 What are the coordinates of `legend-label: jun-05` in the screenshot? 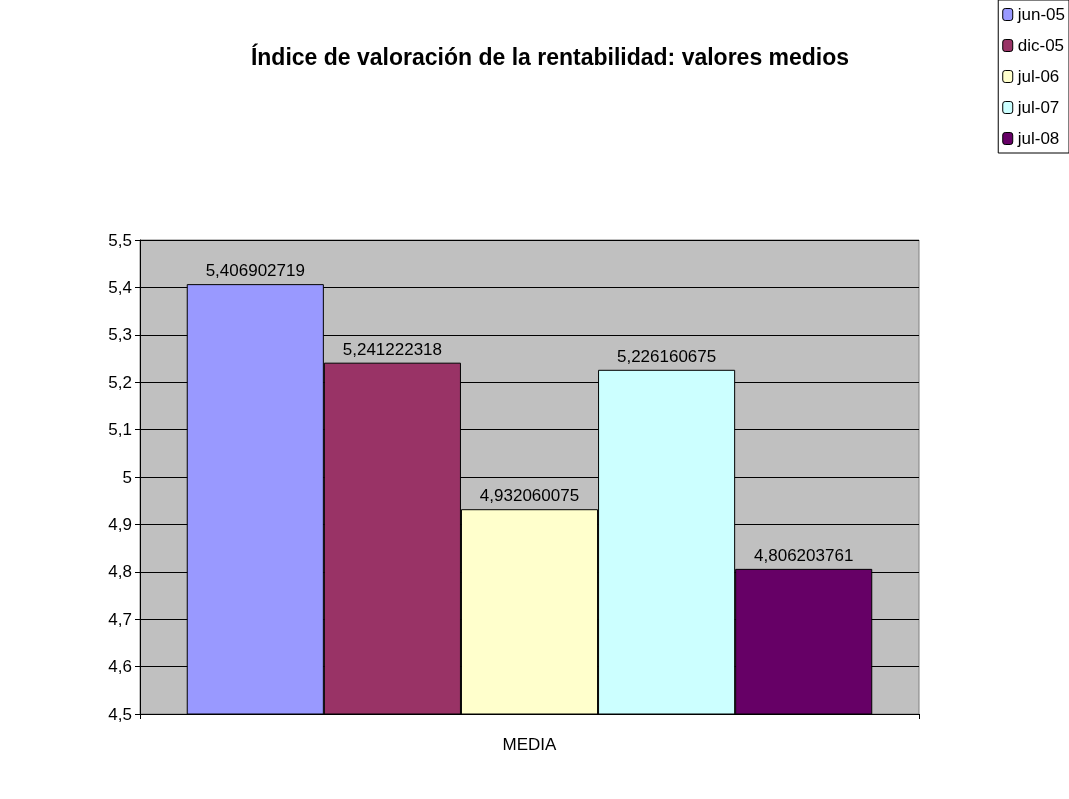 It's located at (1041, 14).